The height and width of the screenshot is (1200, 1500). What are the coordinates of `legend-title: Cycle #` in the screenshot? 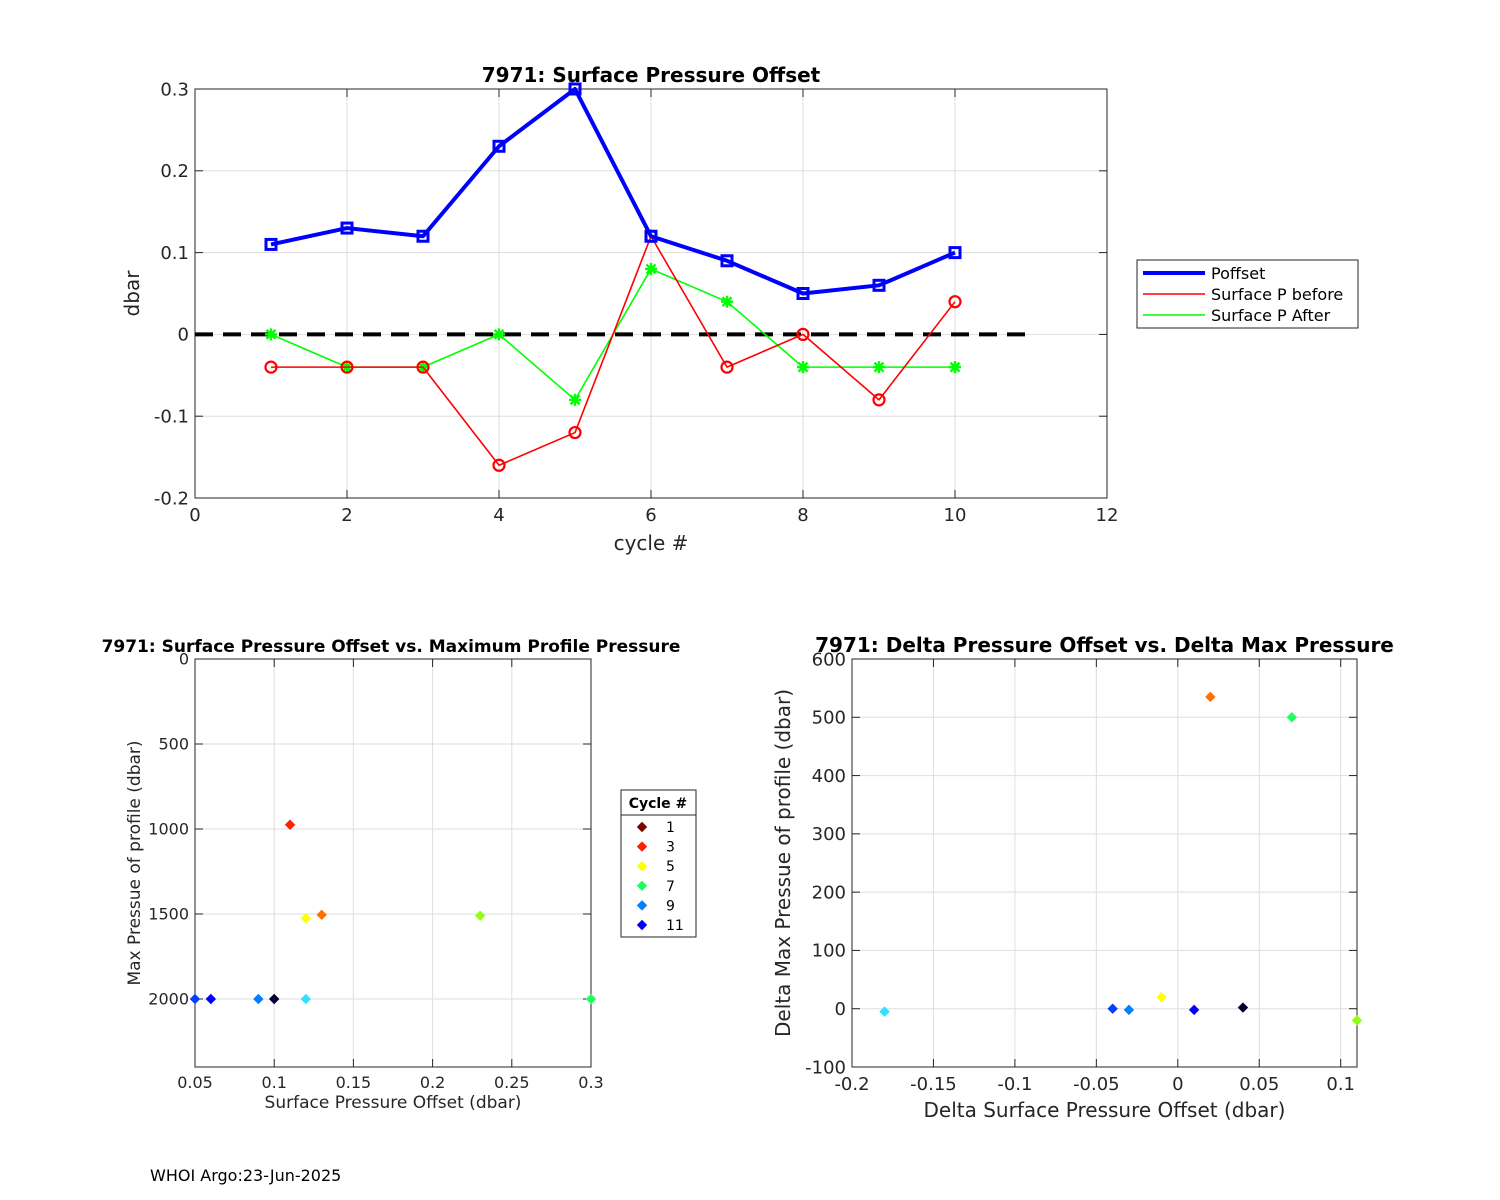 It's located at (658, 804).